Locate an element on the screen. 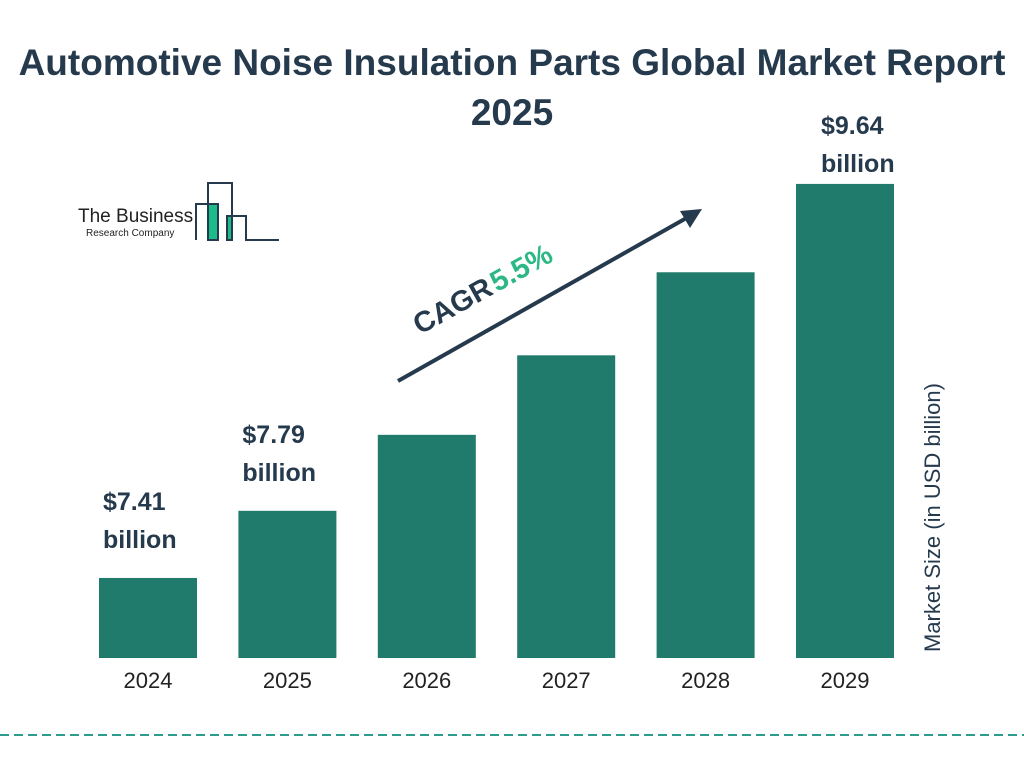  bar-2028 is located at coordinates (705, 465).